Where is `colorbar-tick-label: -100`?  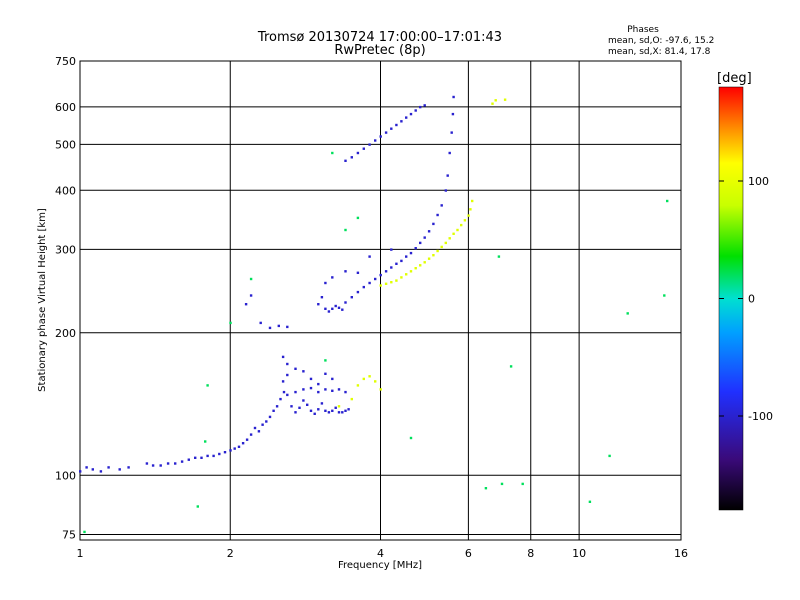
colorbar-tick-label: -100 is located at coordinates (760, 416).